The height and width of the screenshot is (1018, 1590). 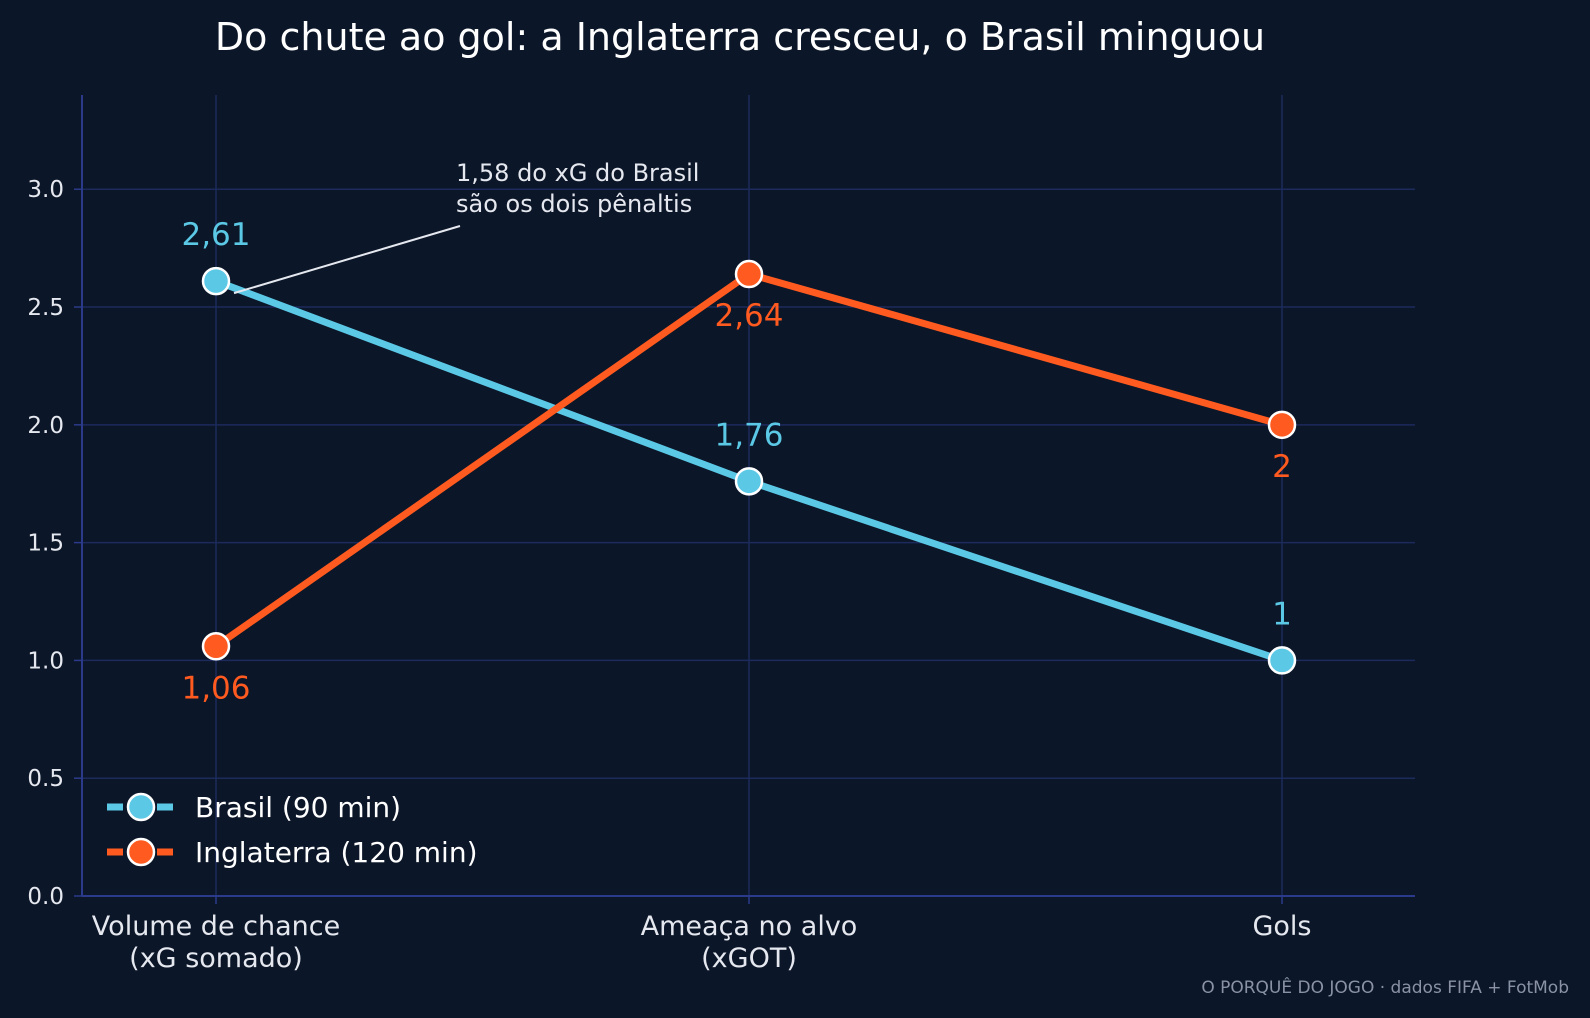 What do you see at coordinates (1282, 467) in the screenshot?
I see `data-label-inglaterra: 2` at bounding box center [1282, 467].